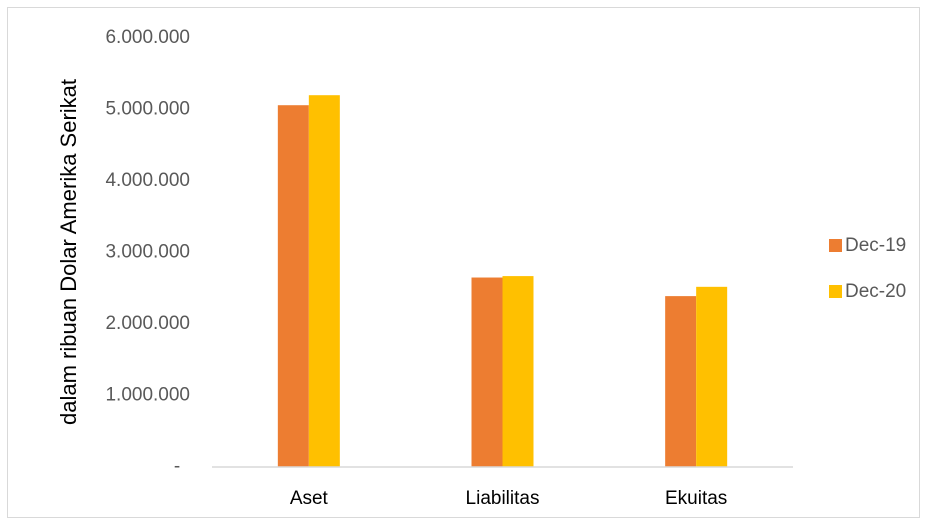 Image resolution: width=931 pixels, height=527 pixels. I want to click on y-tick-label: 5.000.000, so click(147, 109).